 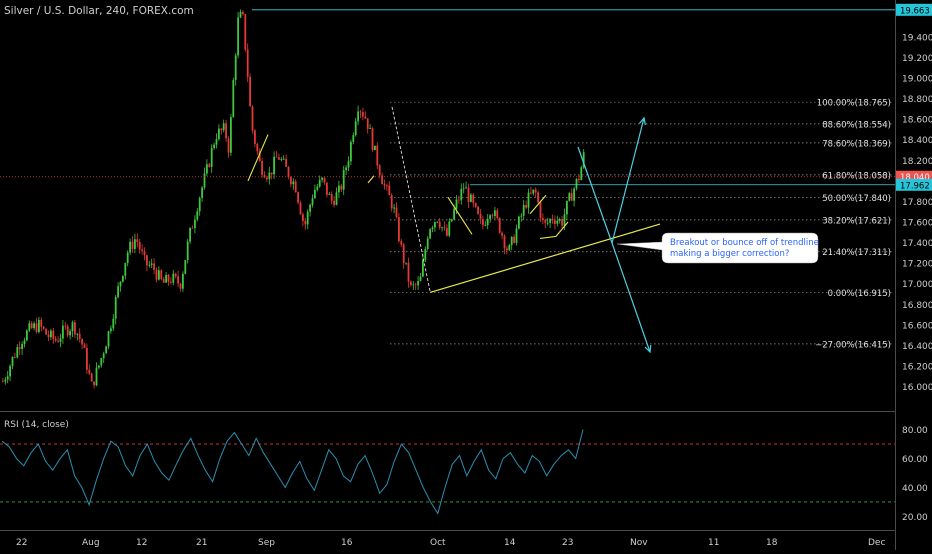 I want to click on time-tick-label: Sep, so click(x=266, y=543).